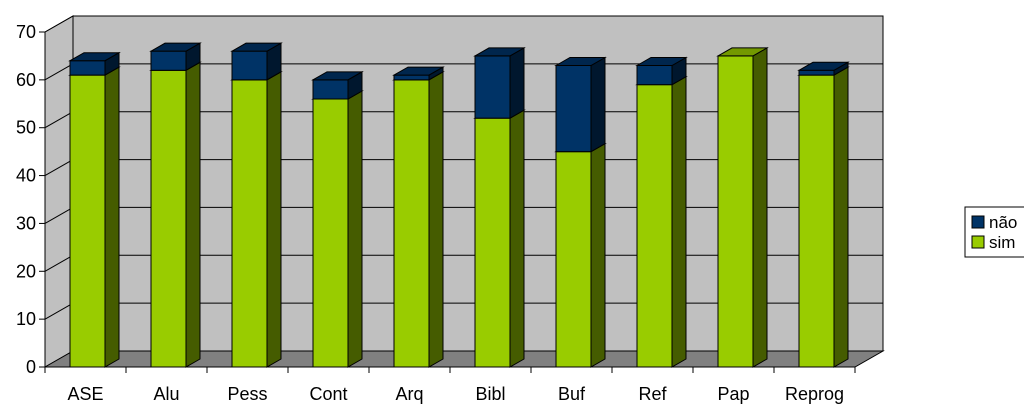  Describe the element at coordinates (978, 222) in the screenshot. I see `legend-swatch-não` at that location.